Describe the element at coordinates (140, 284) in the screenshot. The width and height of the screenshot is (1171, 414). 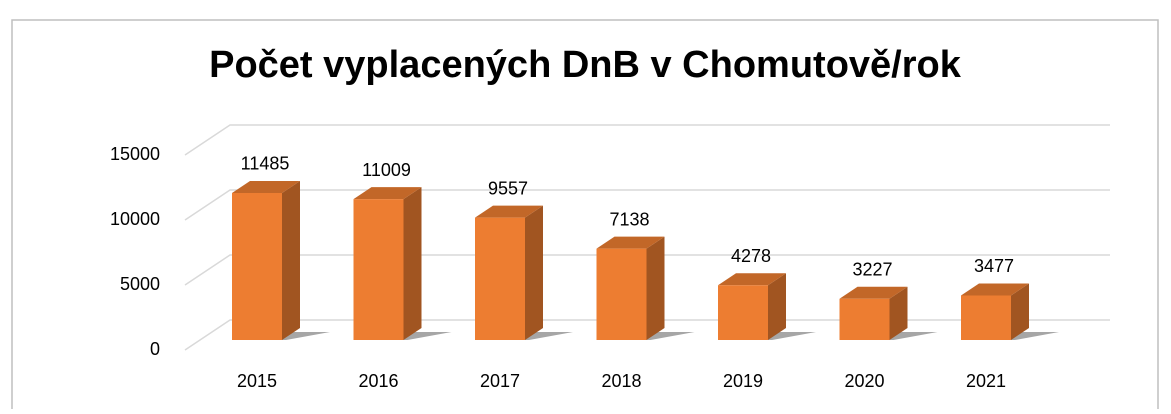
I see `y-tick-label: 5000` at that location.